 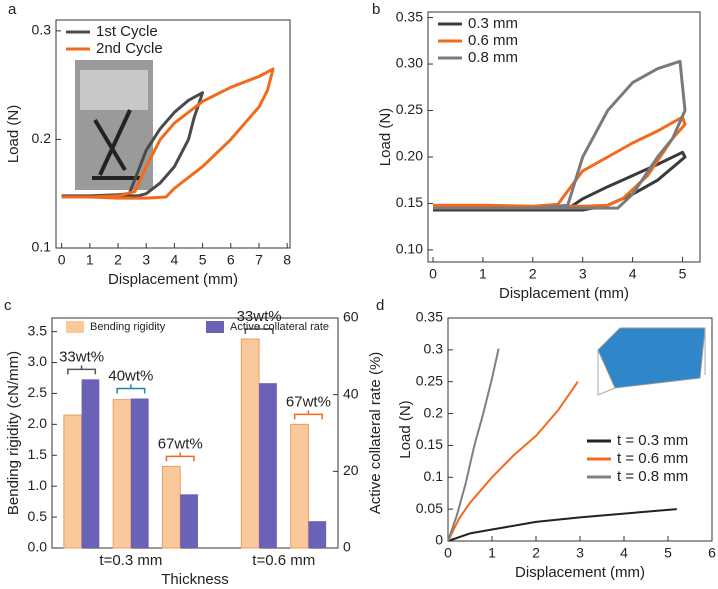 I want to click on legend-label: t = 0.6 mm, so click(x=652, y=458).